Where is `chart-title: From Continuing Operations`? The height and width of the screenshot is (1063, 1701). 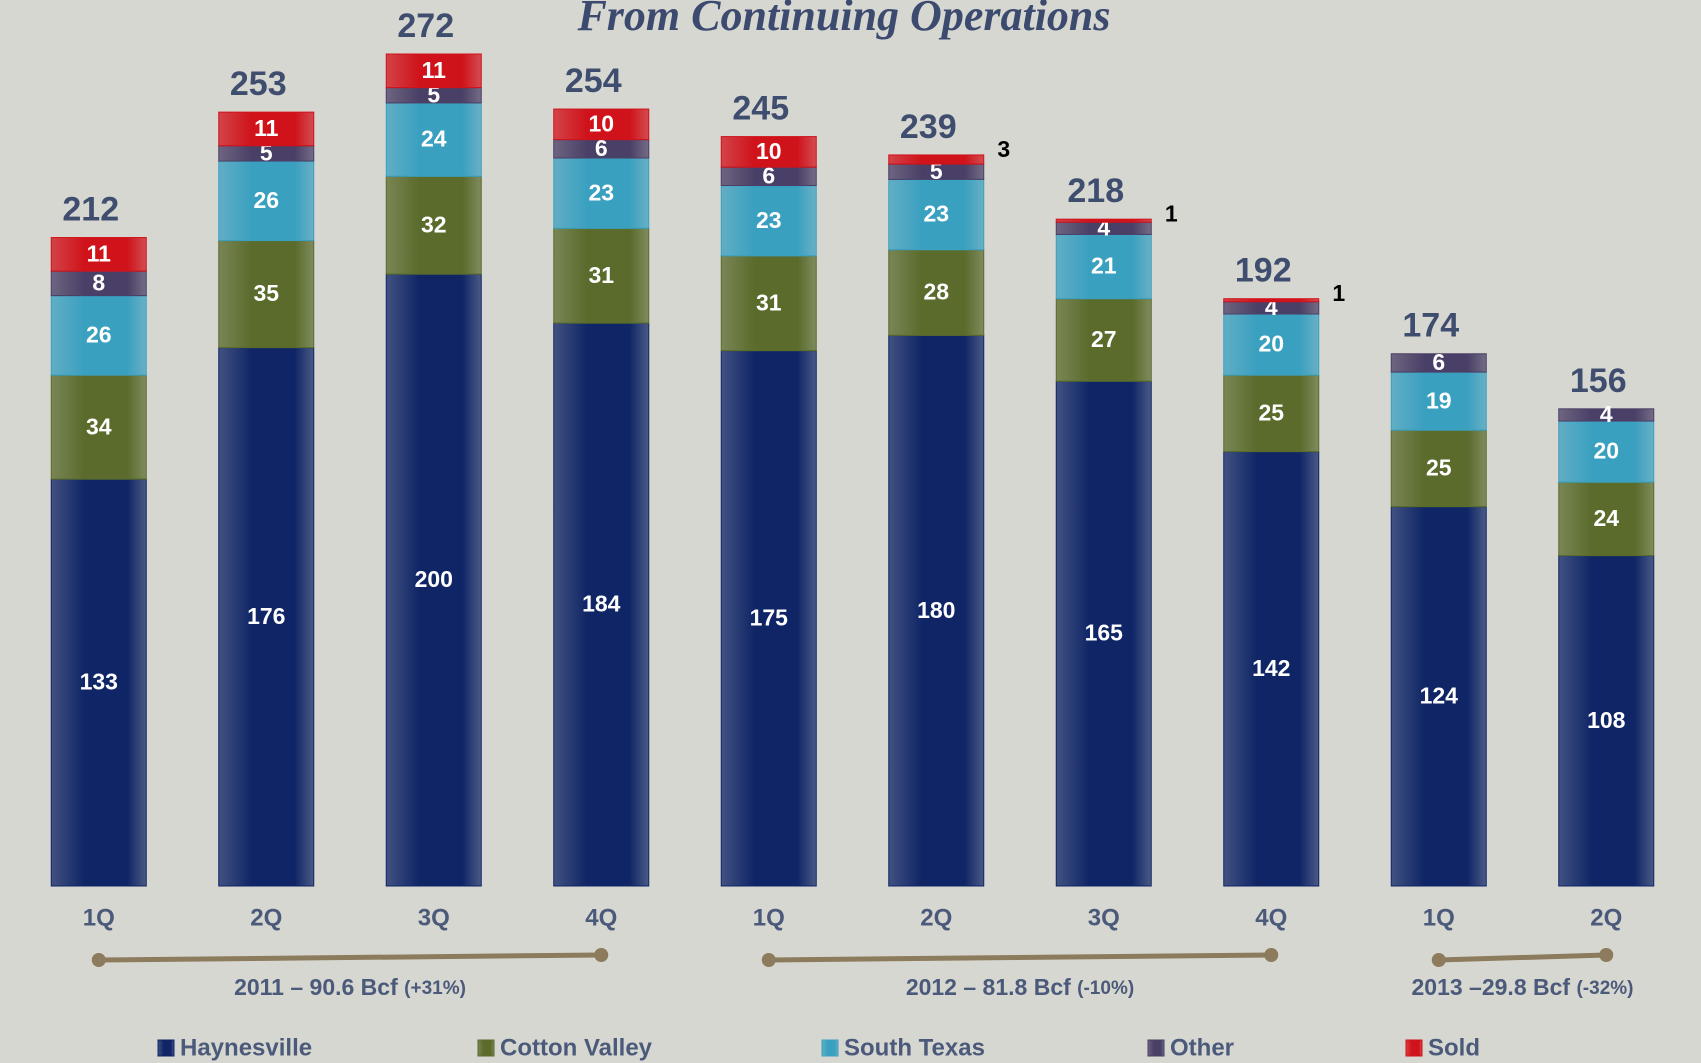 chart-title: From Continuing Operations is located at coordinates (843, 20).